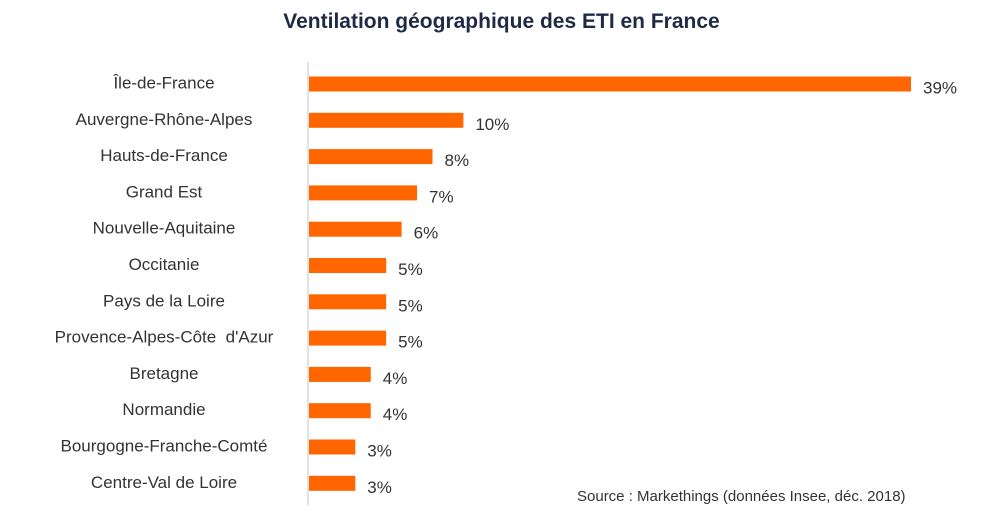 This screenshot has height=528, width=1003. I want to click on category-label: Normandie, so click(163, 409).